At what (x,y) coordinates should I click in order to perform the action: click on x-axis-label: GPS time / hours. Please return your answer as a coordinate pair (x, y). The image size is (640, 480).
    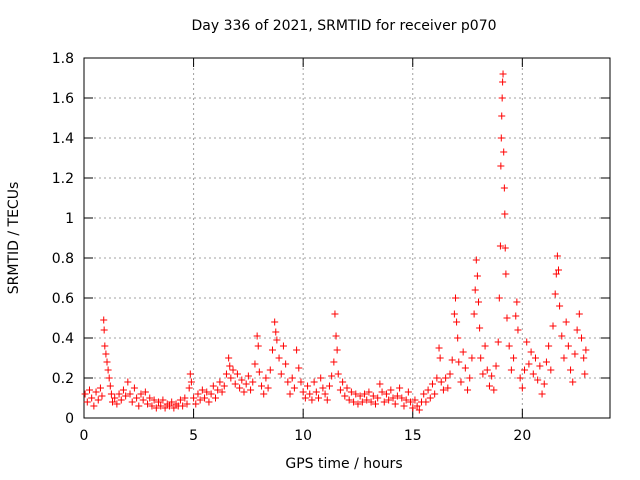
    Looking at the image, I should click on (344, 464).